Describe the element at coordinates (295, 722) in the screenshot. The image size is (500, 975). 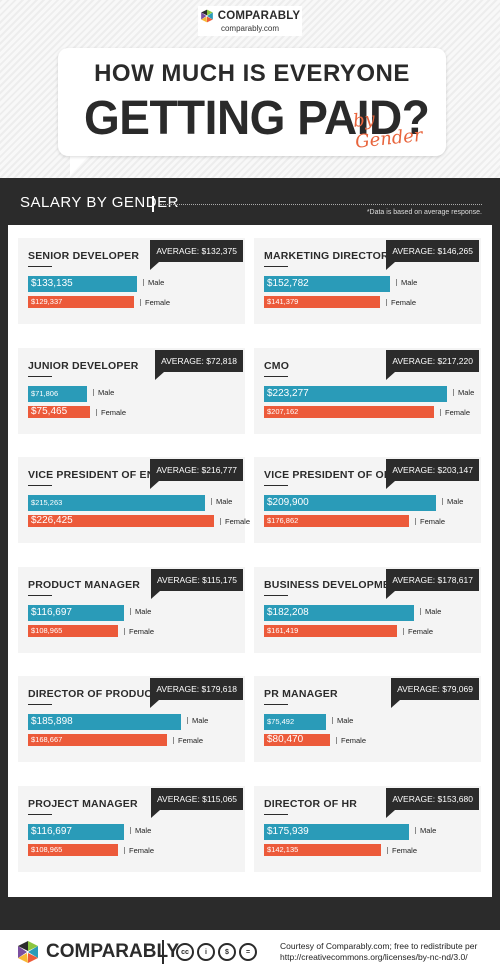
I see `male-salary-bar: $75,492` at that location.